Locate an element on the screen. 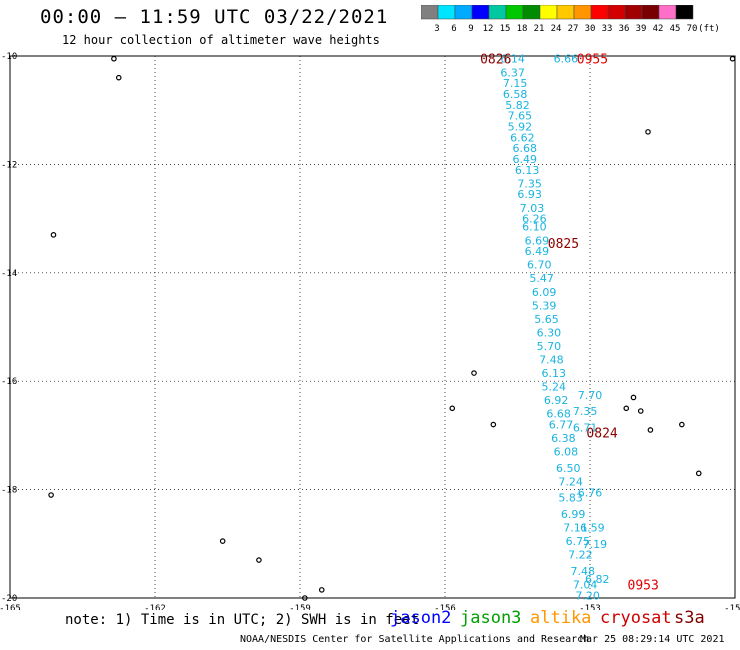 The height and width of the screenshot is (650, 740). legend-s3a: s3a is located at coordinates (689, 618).